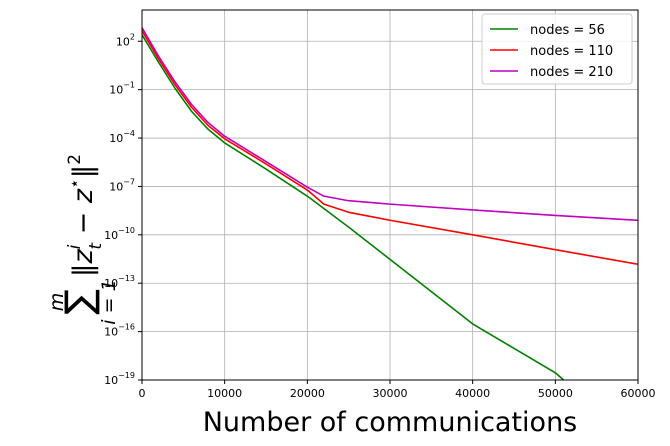 This screenshot has height=446, width=670. Describe the element at coordinates (571, 51) in the screenshot. I see `legend-label-2: nodes = 110` at that location.